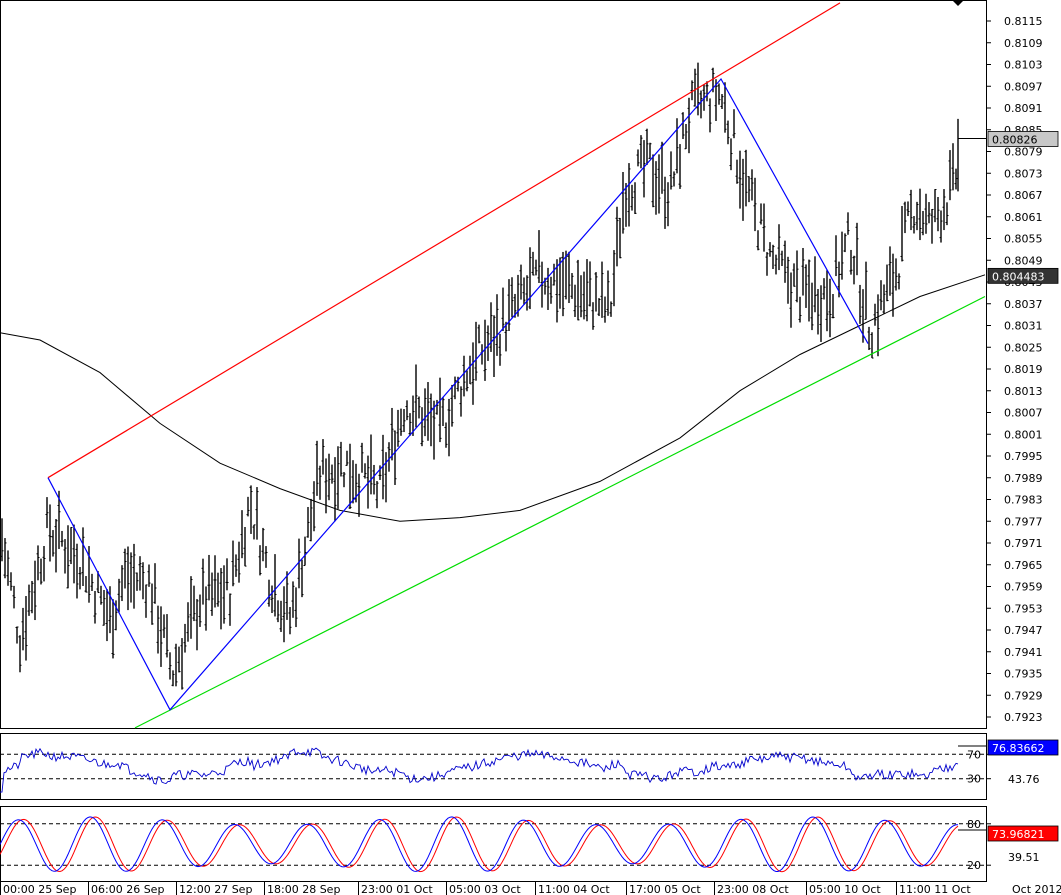 Image resolution: width=1061 pixels, height=895 pixels. What do you see at coordinates (1023, 217) in the screenshot?
I see `y-tick-label: 0.8061` at bounding box center [1023, 217].